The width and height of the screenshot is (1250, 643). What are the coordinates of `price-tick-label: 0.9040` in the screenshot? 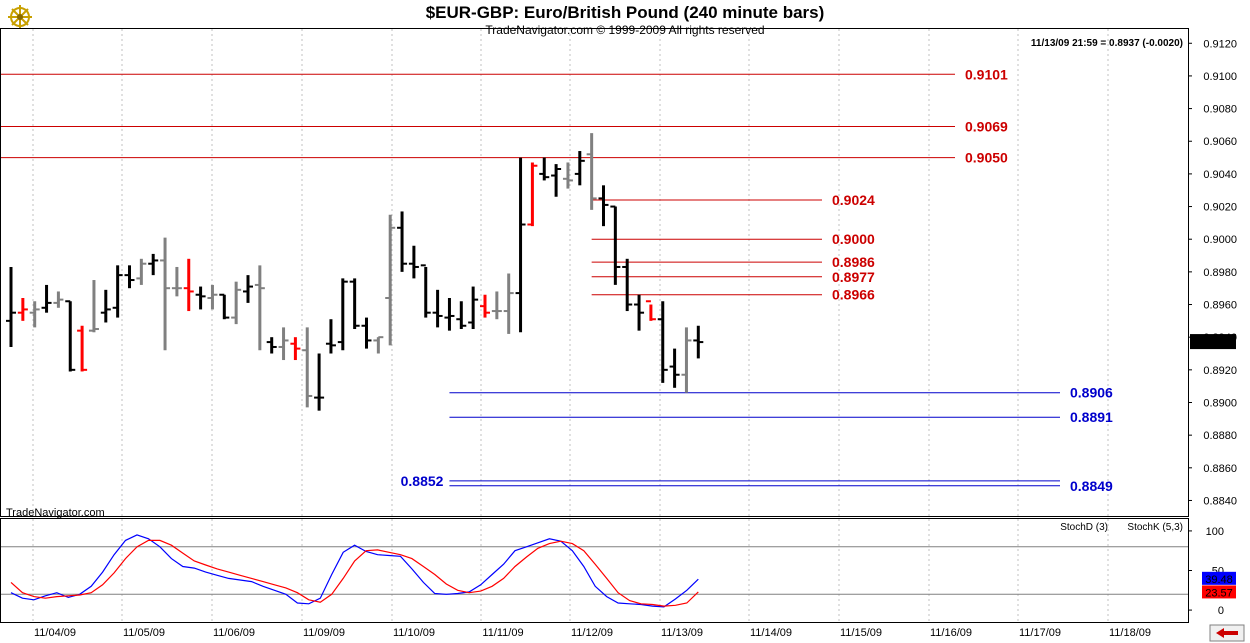 It's located at (1220, 175).